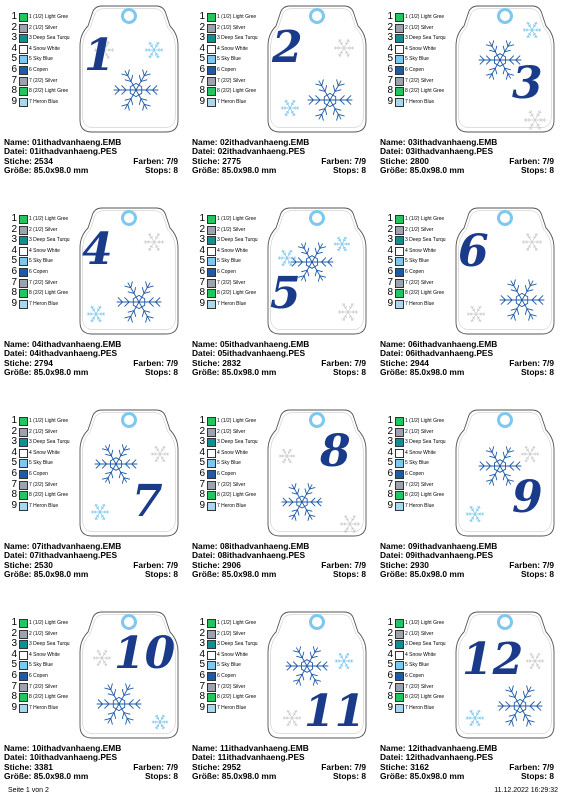 The height and width of the screenshot is (800, 566). Describe the element at coordinates (421, 697) in the screenshot. I see `legend-row: 8 8 (2/2) Light Gree` at that location.